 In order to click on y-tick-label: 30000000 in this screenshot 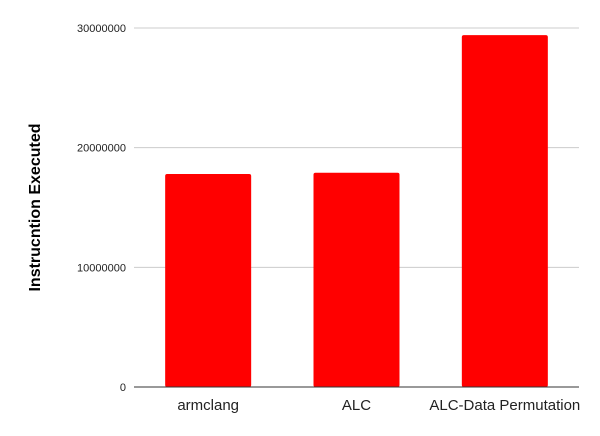, I will do `click(101, 29)`.